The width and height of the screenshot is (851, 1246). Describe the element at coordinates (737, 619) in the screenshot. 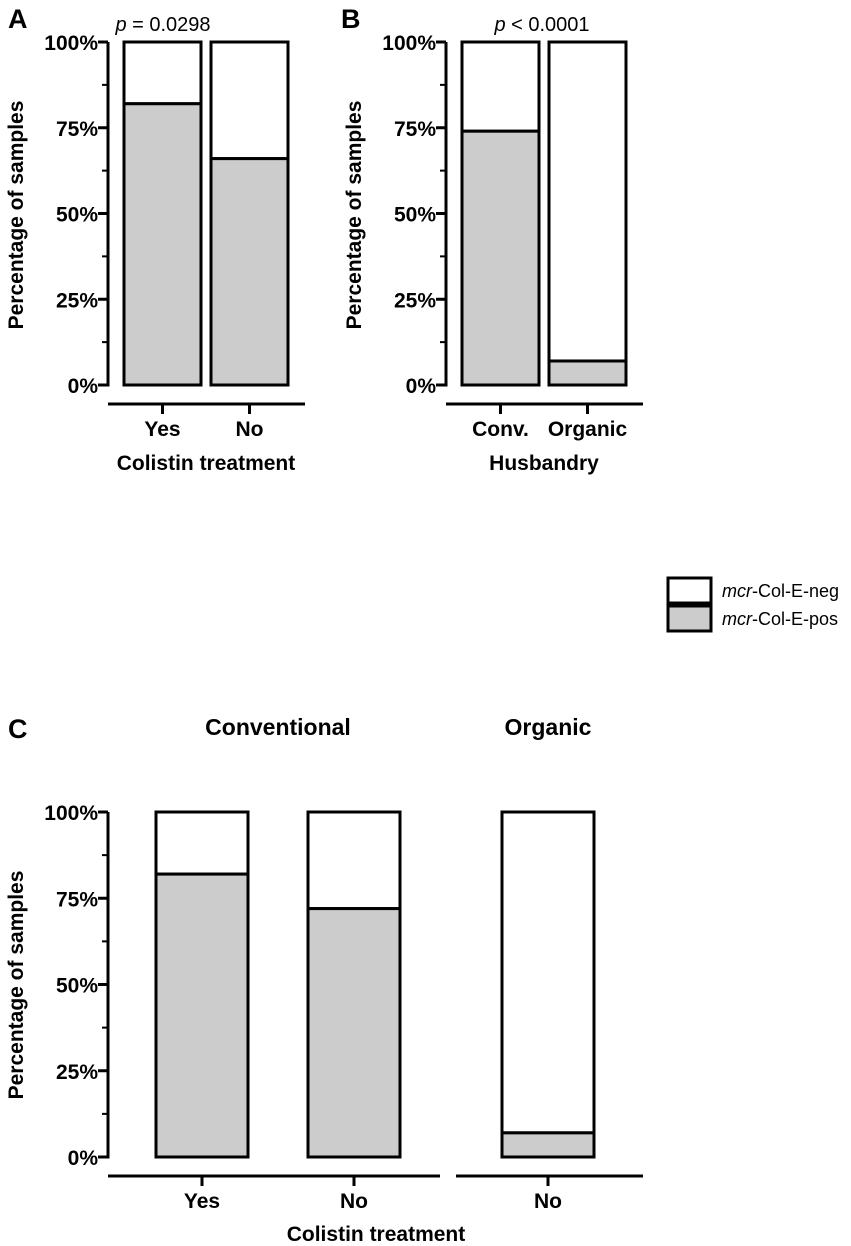

I see `legend-label-pos-italic: mcr` at that location.